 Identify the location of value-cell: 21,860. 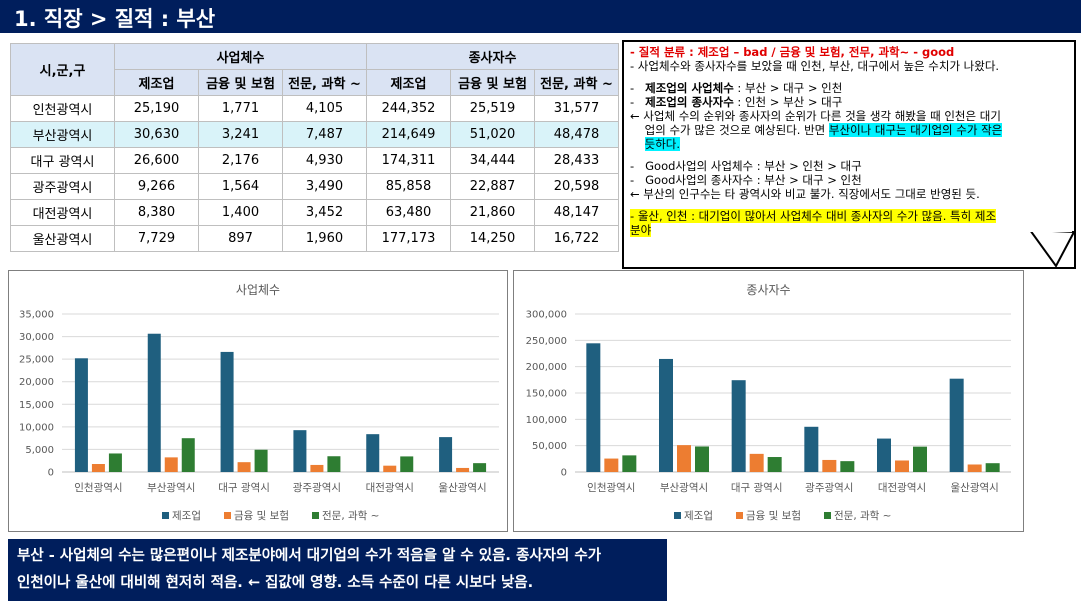
(492, 212).